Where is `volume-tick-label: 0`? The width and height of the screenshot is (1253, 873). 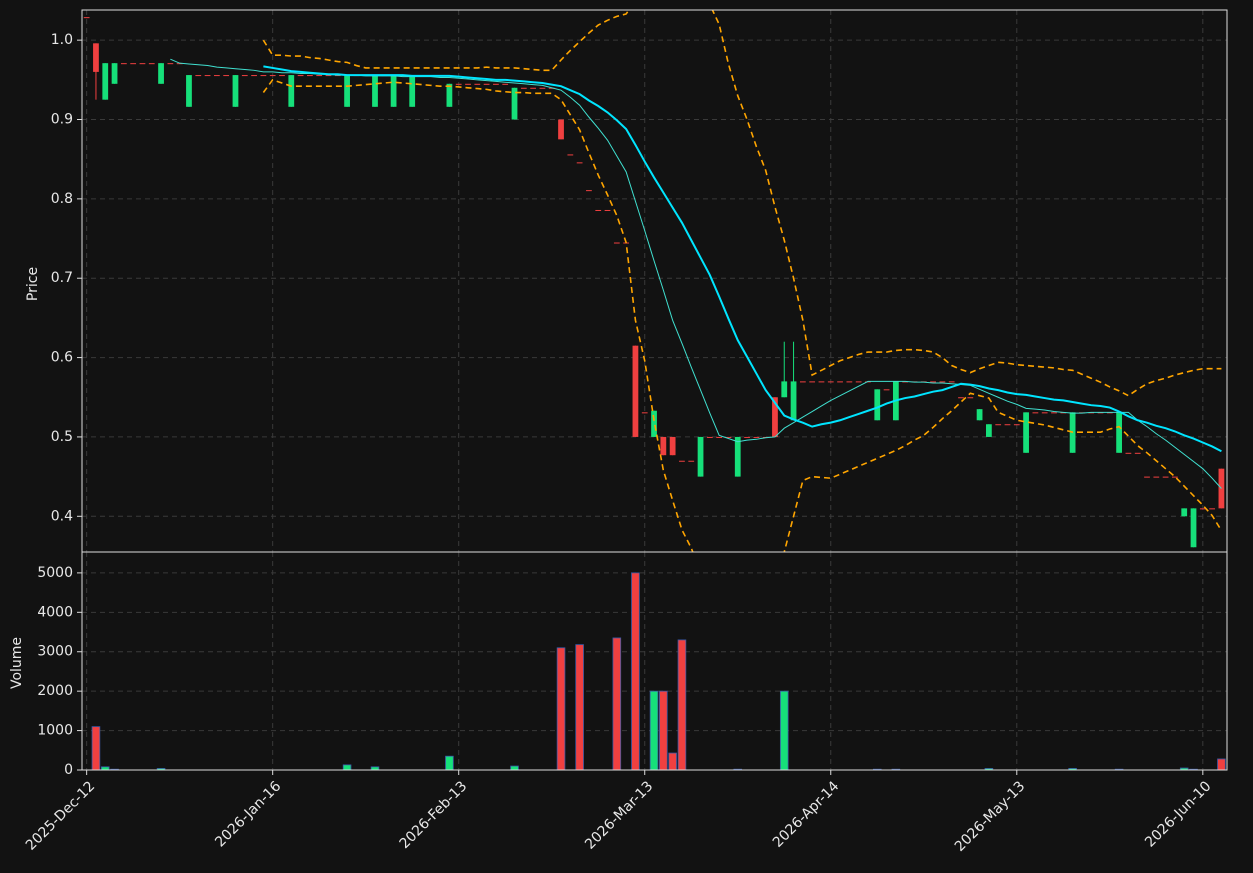 volume-tick-label: 0 is located at coordinates (68, 770).